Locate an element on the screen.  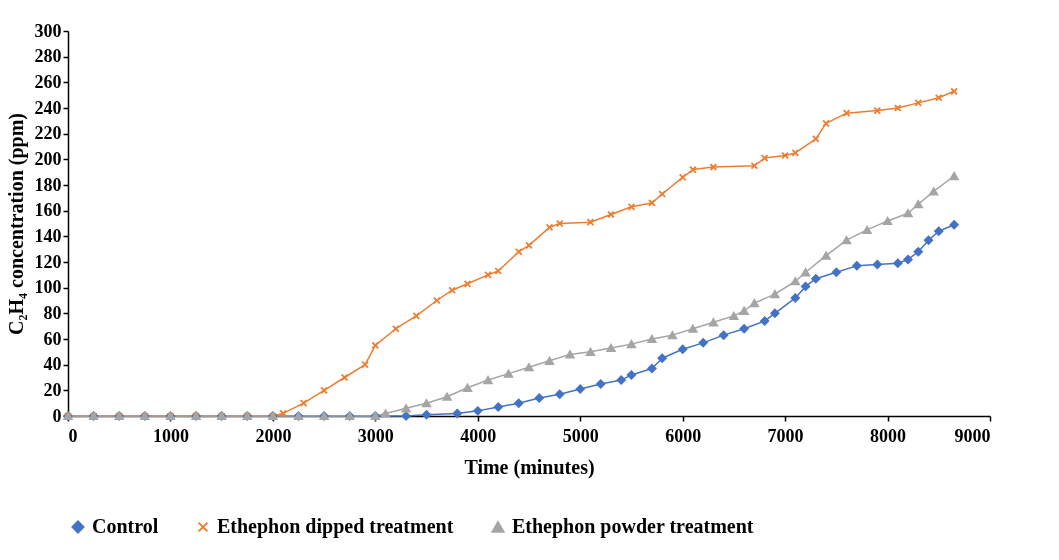
y-axis-title: C₂H₄ concentration (ppm) is located at coordinates (16, 224).